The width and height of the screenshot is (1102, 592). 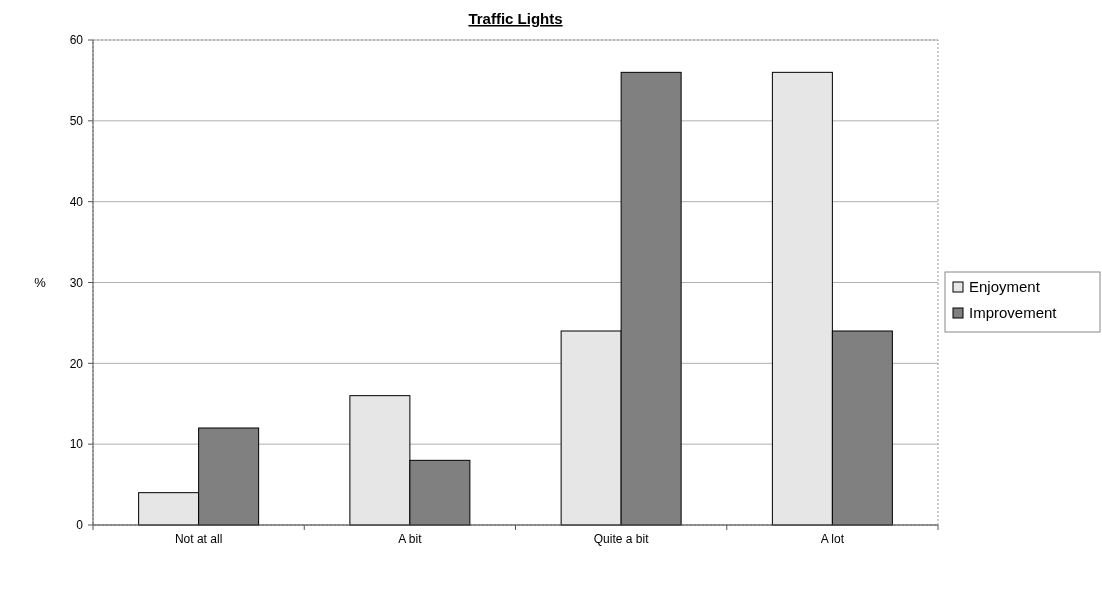 I want to click on y-tick-label: 60, so click(x=76, y=40).